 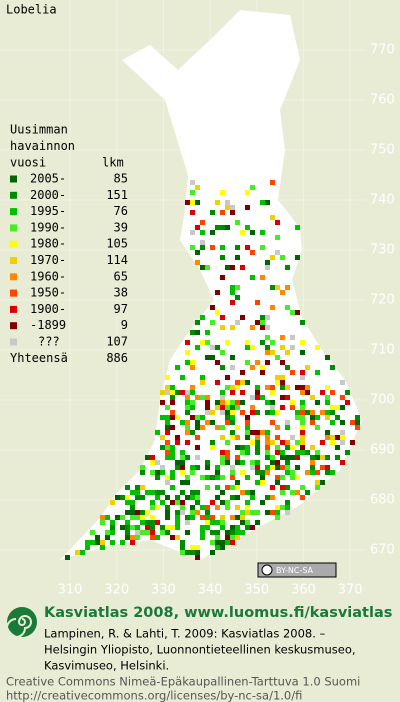 I want to click on citation-line: Kasvimuseo, Helsinki., so click(x=106, y=666).